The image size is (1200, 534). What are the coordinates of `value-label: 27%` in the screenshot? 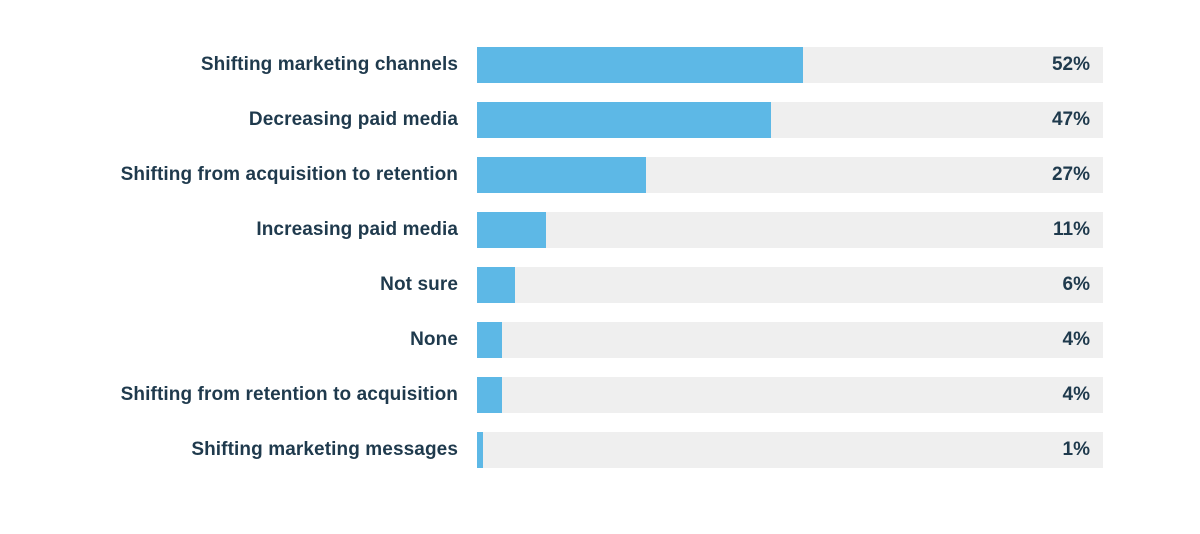 It's located at (1070, 174).